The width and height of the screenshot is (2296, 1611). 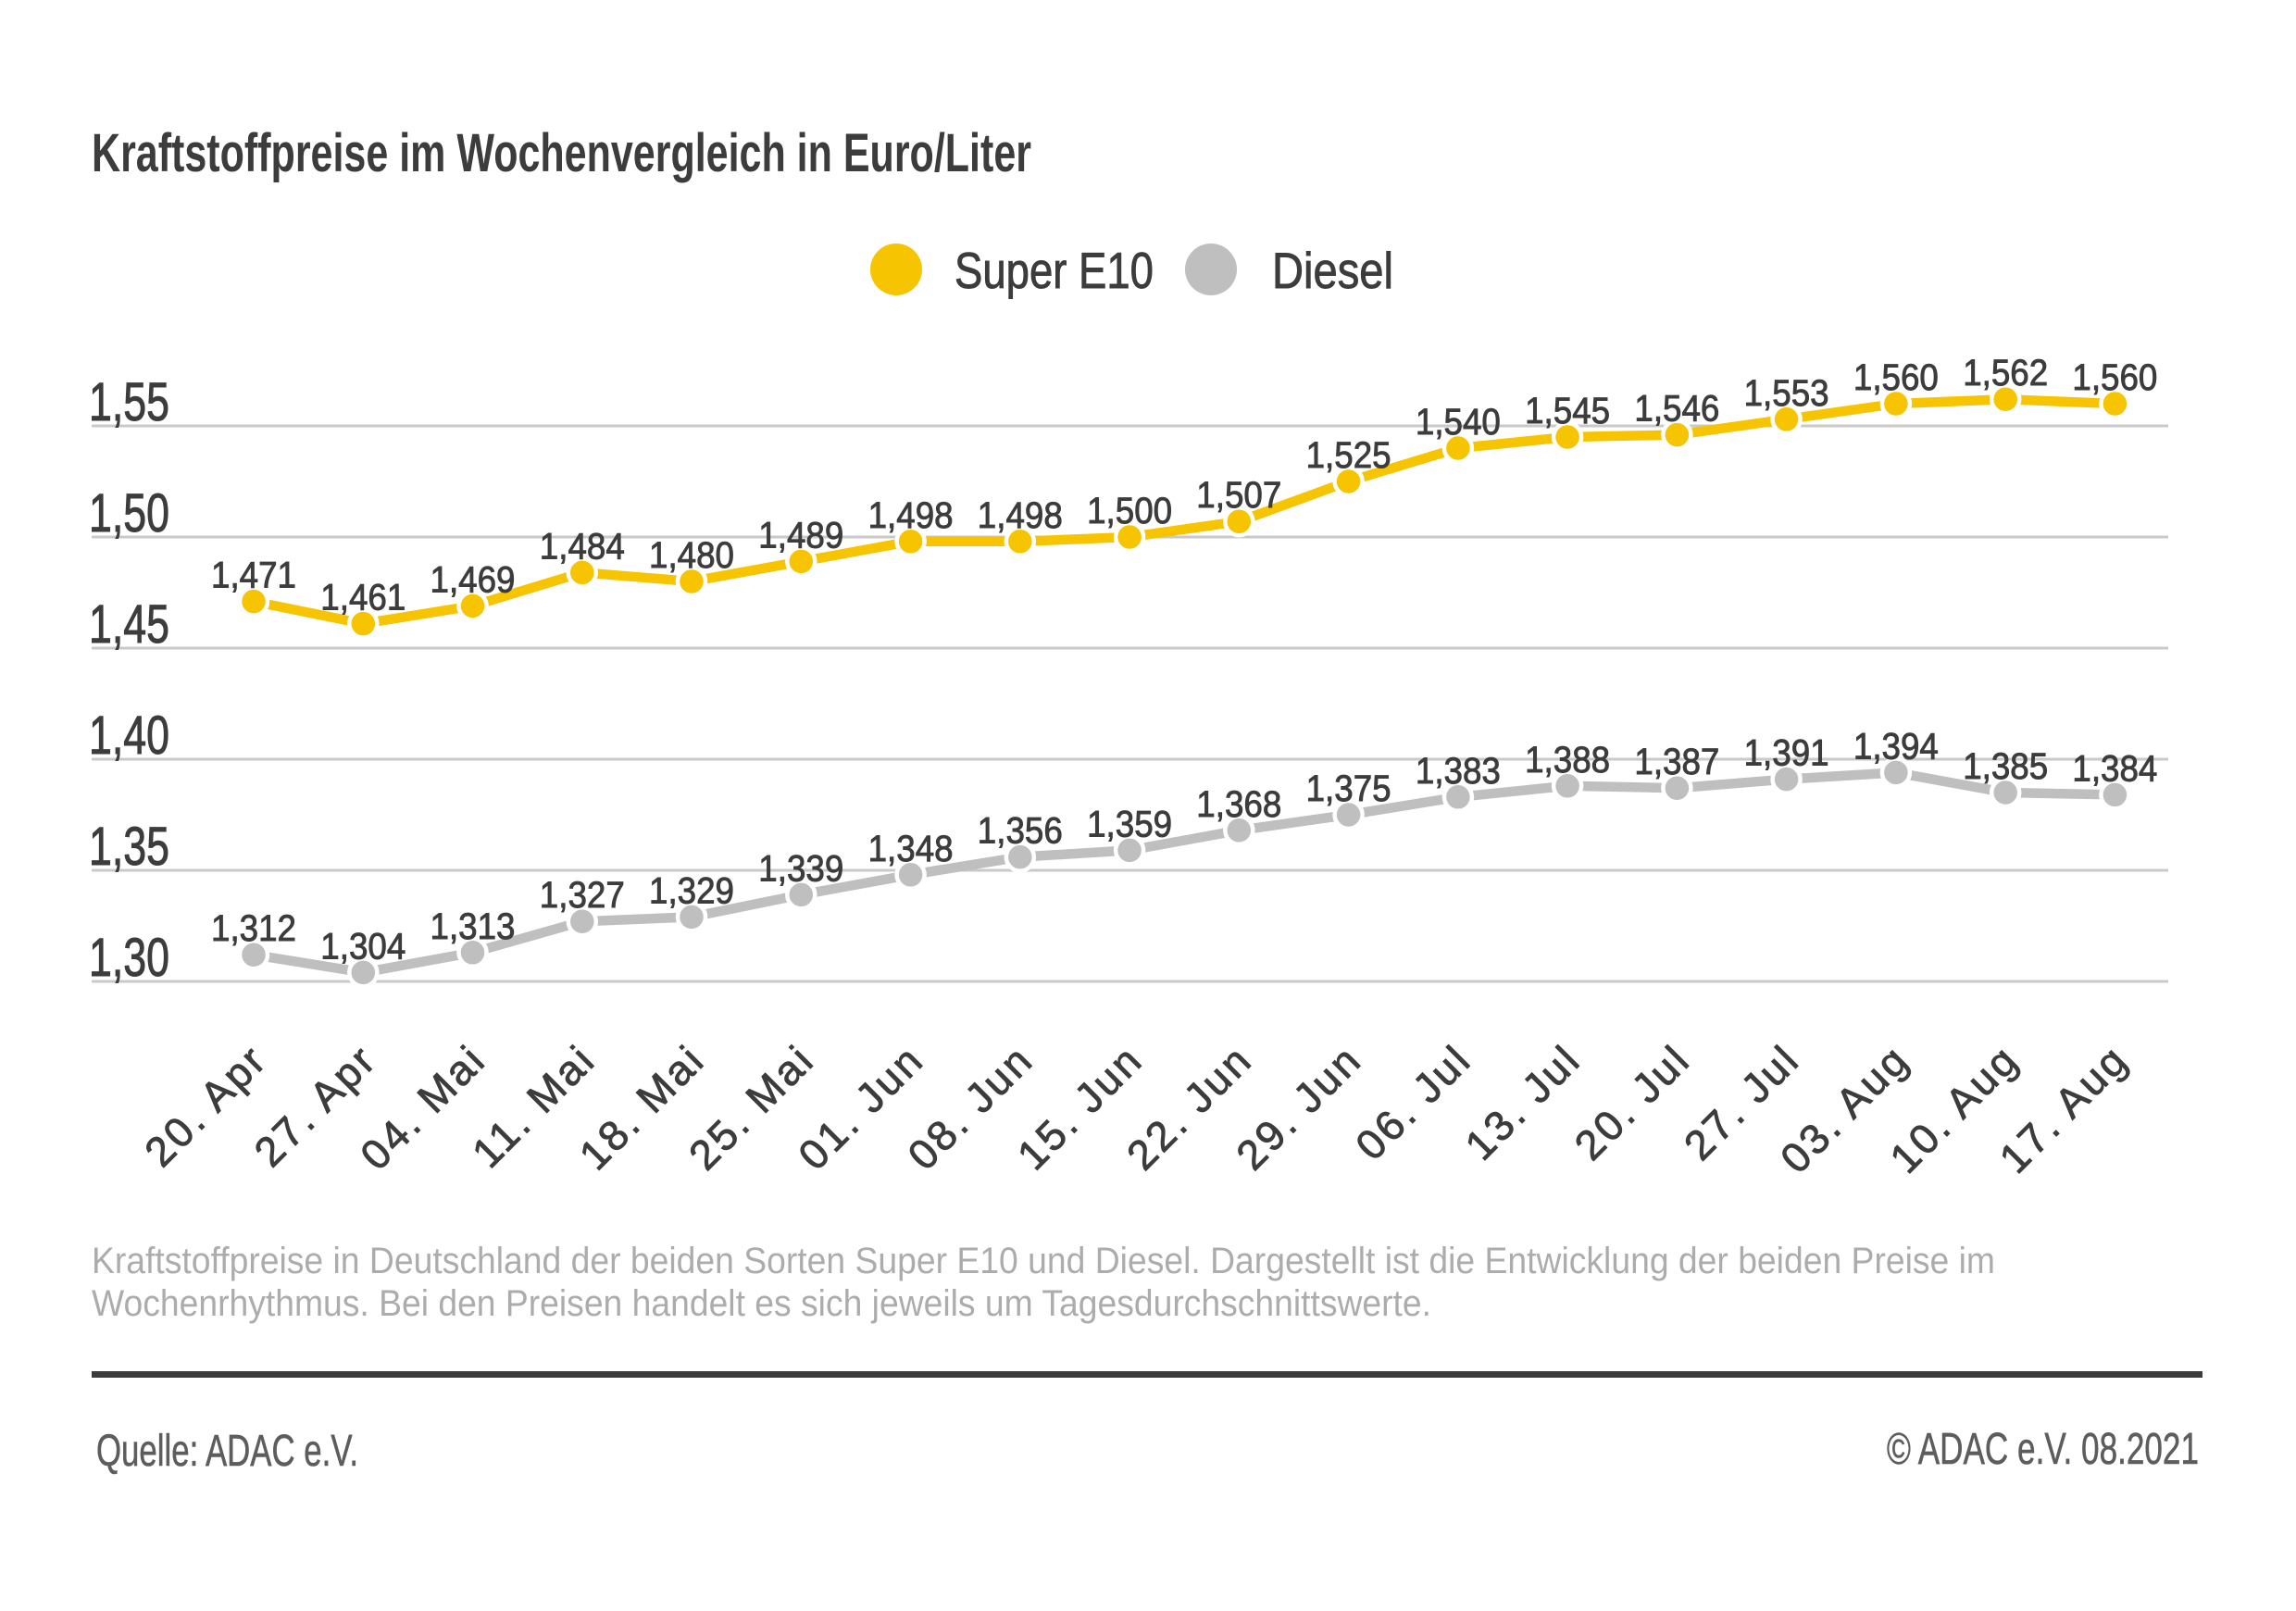 I want to click on svg-text: 1,391, so click(x=1786, y=753).